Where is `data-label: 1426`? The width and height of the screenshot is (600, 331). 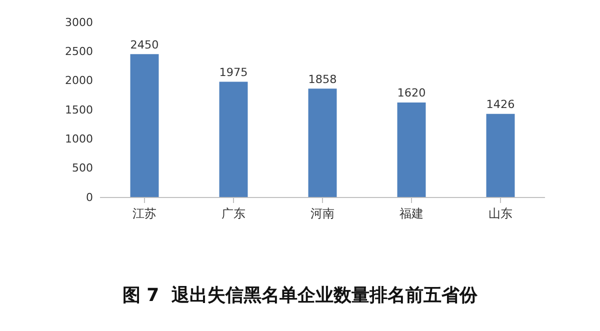 data-label: 1426 is located at coordinates (500, 105).